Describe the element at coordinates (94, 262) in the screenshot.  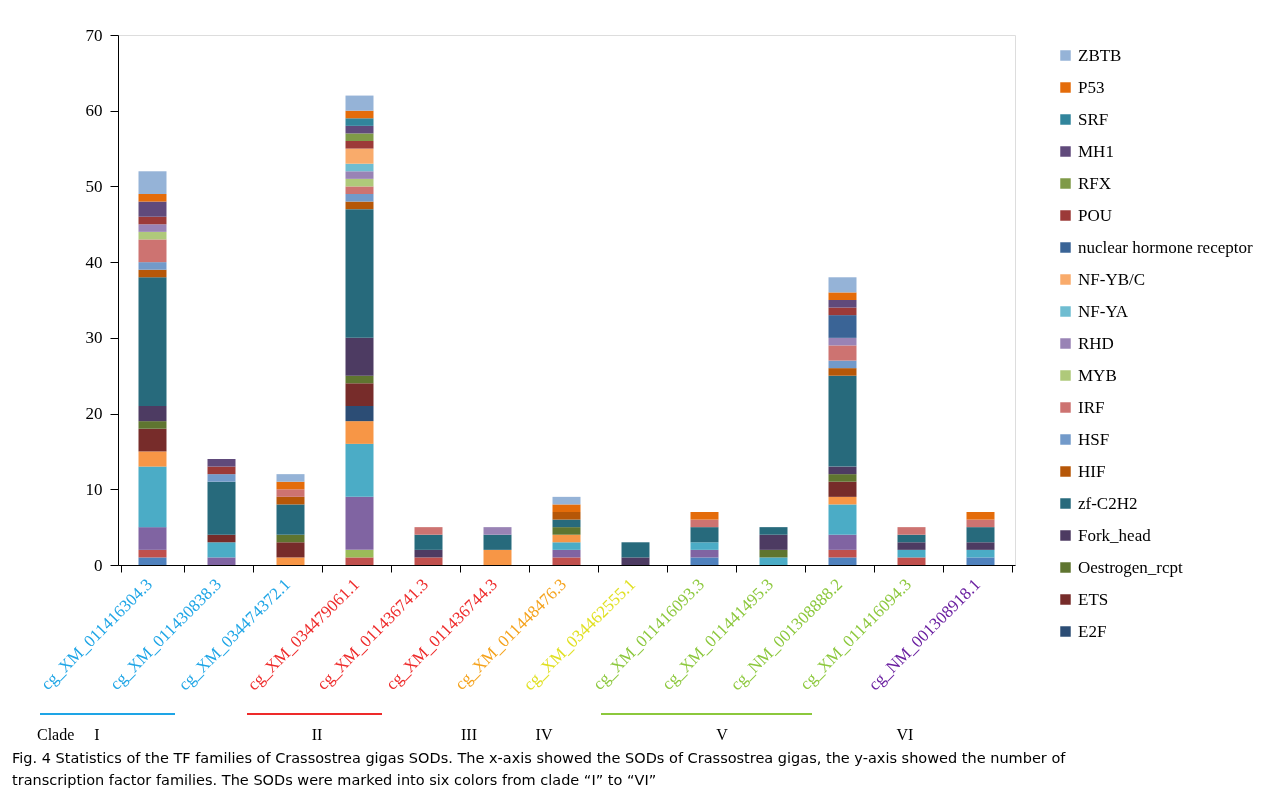
I see `y-tick-label: 40` at that location.